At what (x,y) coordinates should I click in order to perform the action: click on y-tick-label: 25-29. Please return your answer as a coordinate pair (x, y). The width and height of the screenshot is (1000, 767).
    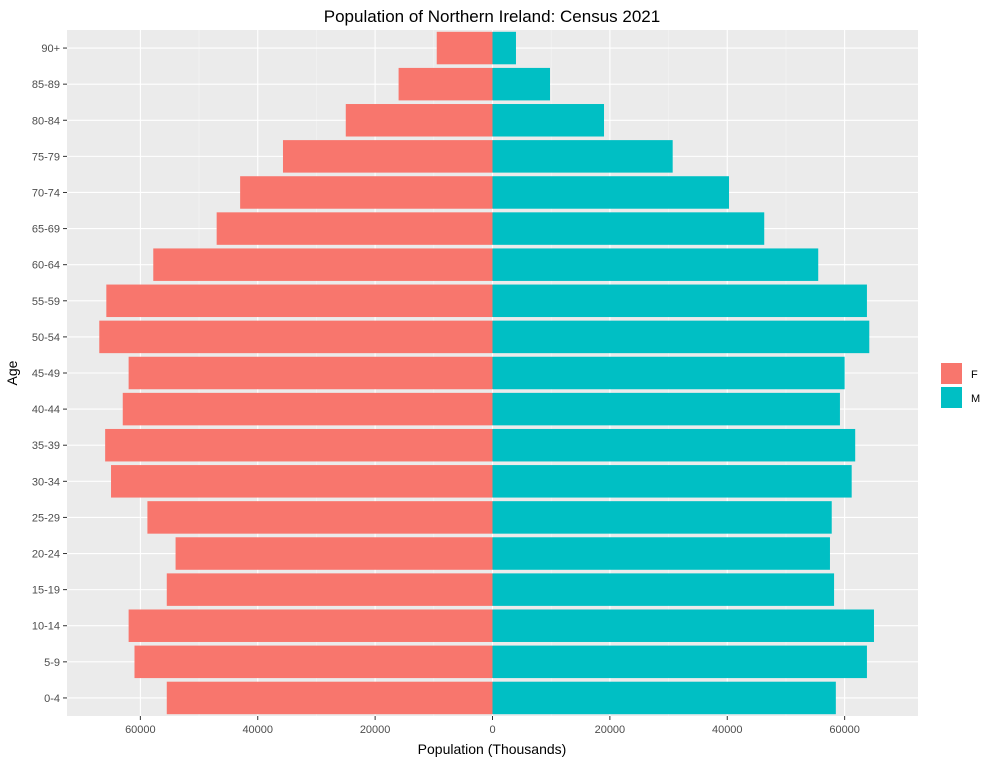
    Looking at the image, I should click on (46, 518).